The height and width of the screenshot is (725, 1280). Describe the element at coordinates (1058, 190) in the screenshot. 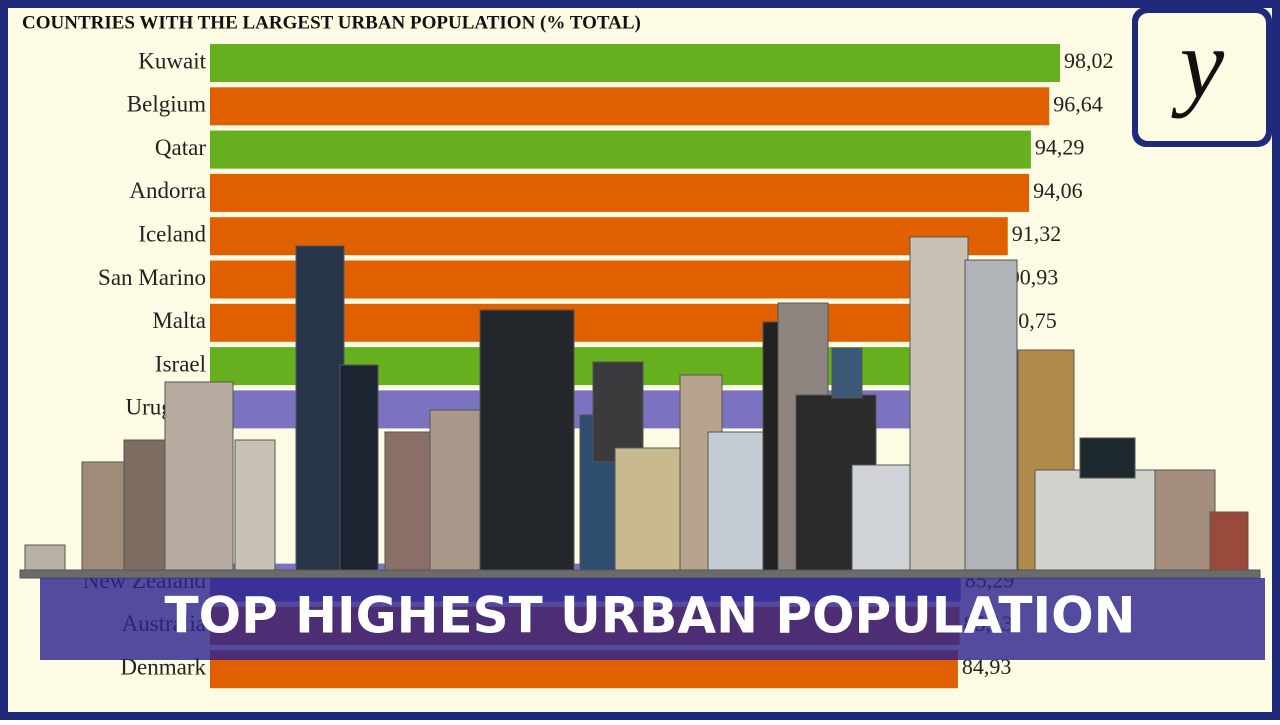

I see `value-label: 94,06` at that location.